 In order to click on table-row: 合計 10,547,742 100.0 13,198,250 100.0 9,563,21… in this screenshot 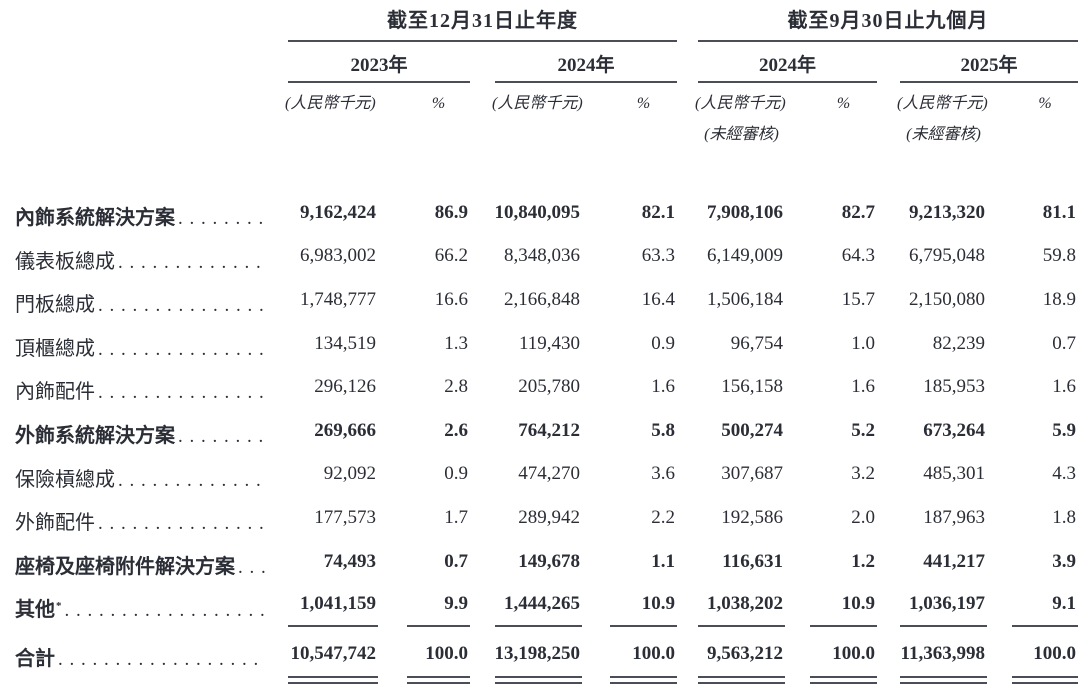, I will do `click(547, 658)`.